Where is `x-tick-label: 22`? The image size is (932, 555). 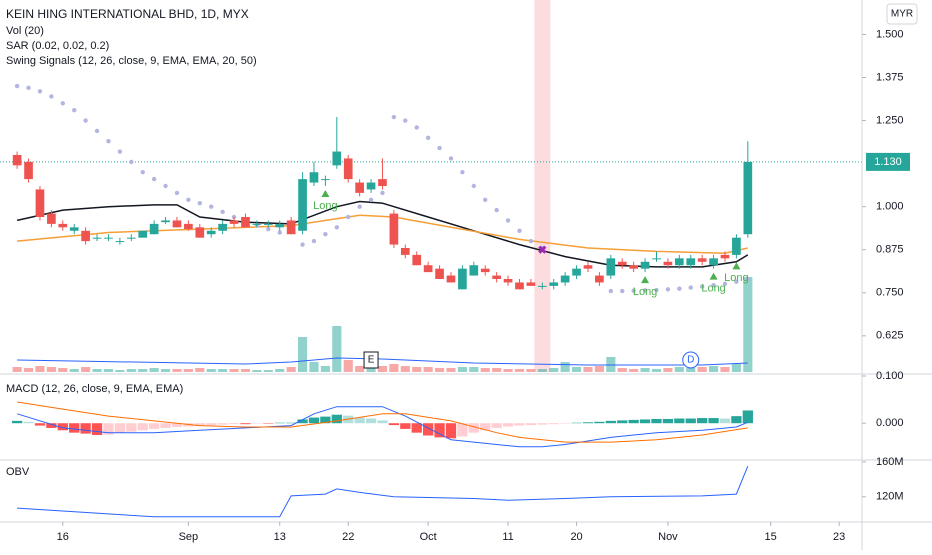
x-tick-label: 22 is located at coordinates (348, 537).